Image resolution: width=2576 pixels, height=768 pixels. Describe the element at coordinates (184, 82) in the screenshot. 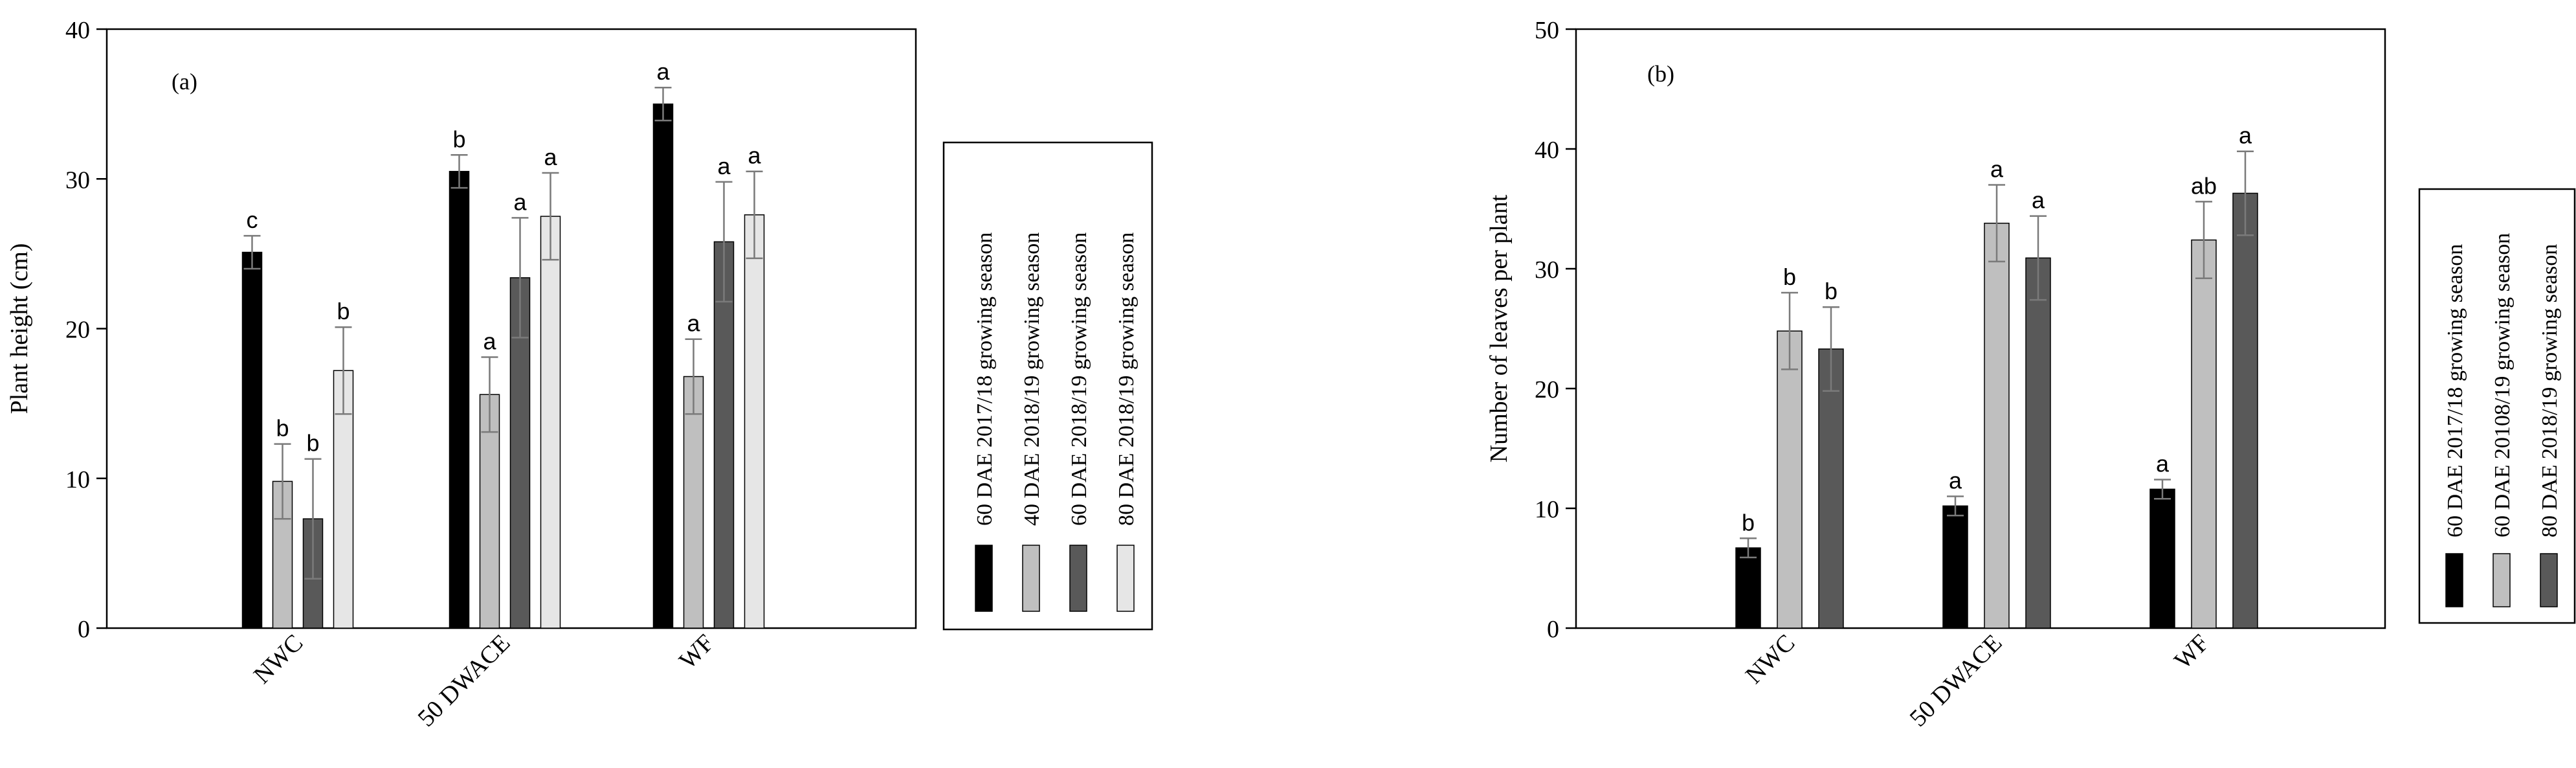

I see `panel-label: (a)` at that location.